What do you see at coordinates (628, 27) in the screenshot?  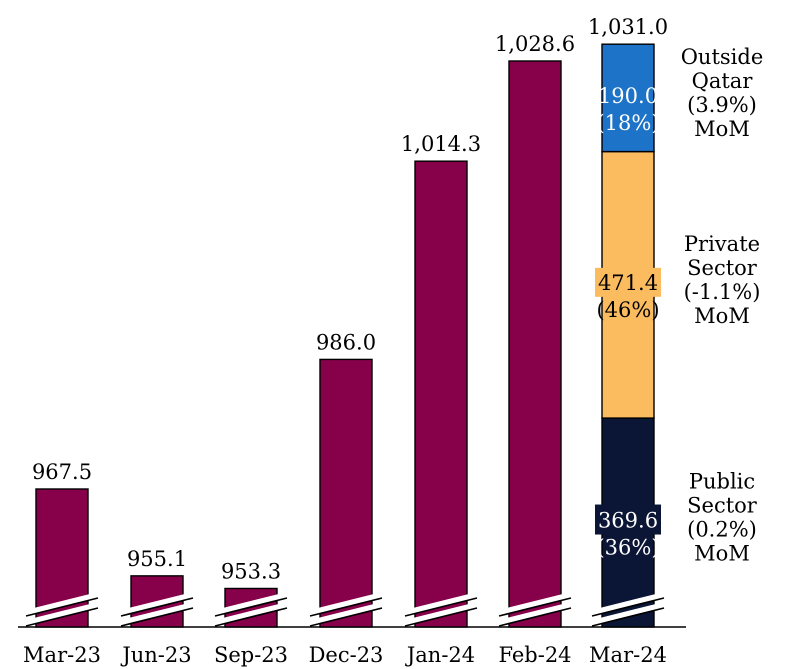 I see `value-label-mar-24: 1,031.0` at bounding box center [628, 27].